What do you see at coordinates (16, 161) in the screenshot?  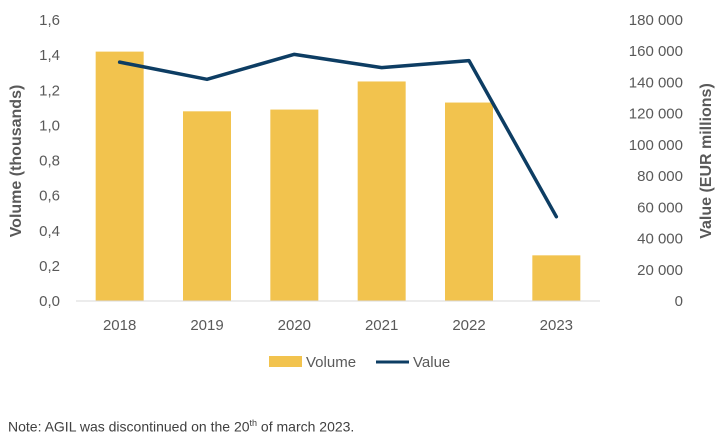 I see `left-axis-title: Volume (thousands)` at bounding box center [16, 161].